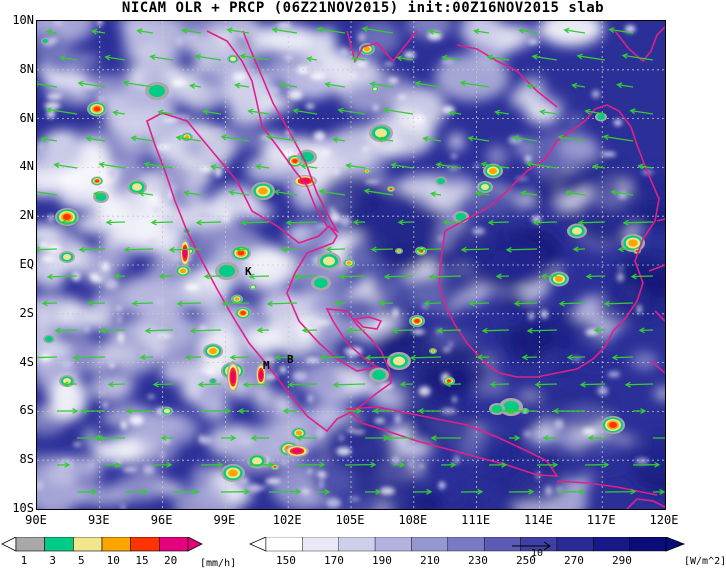 This screenshot has width=726, height=571. I want to click on precip-unit: [mm/h], so click(218, 563).